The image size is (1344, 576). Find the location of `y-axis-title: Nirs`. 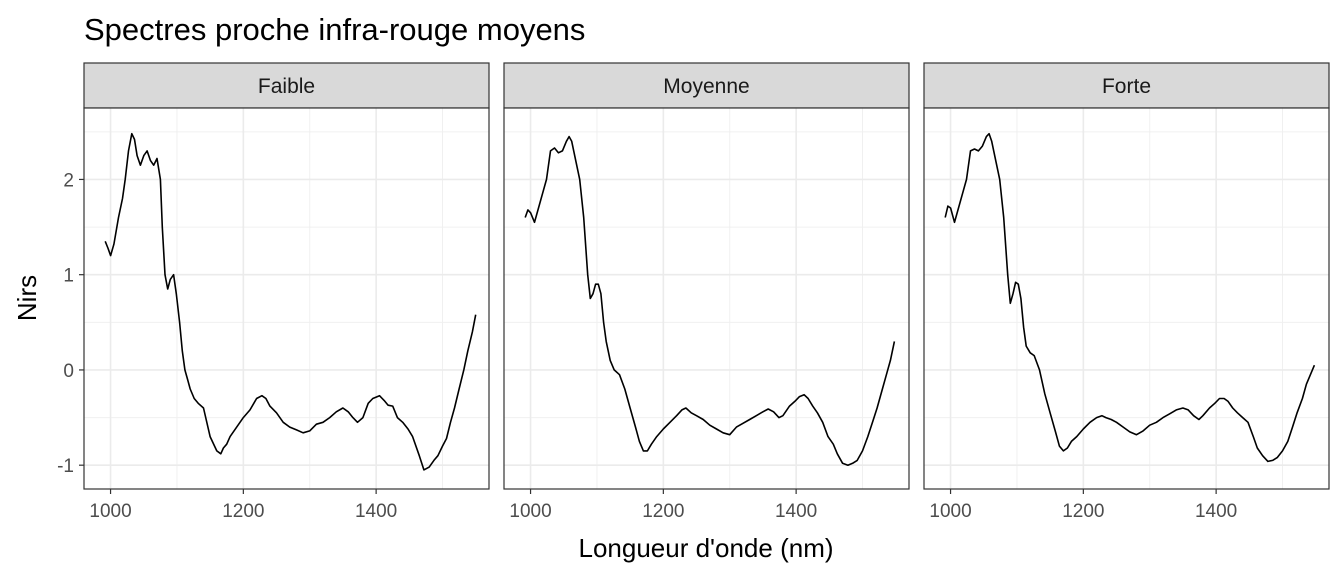

y-axis-title: Nirs is located at coordinates (27, 298).